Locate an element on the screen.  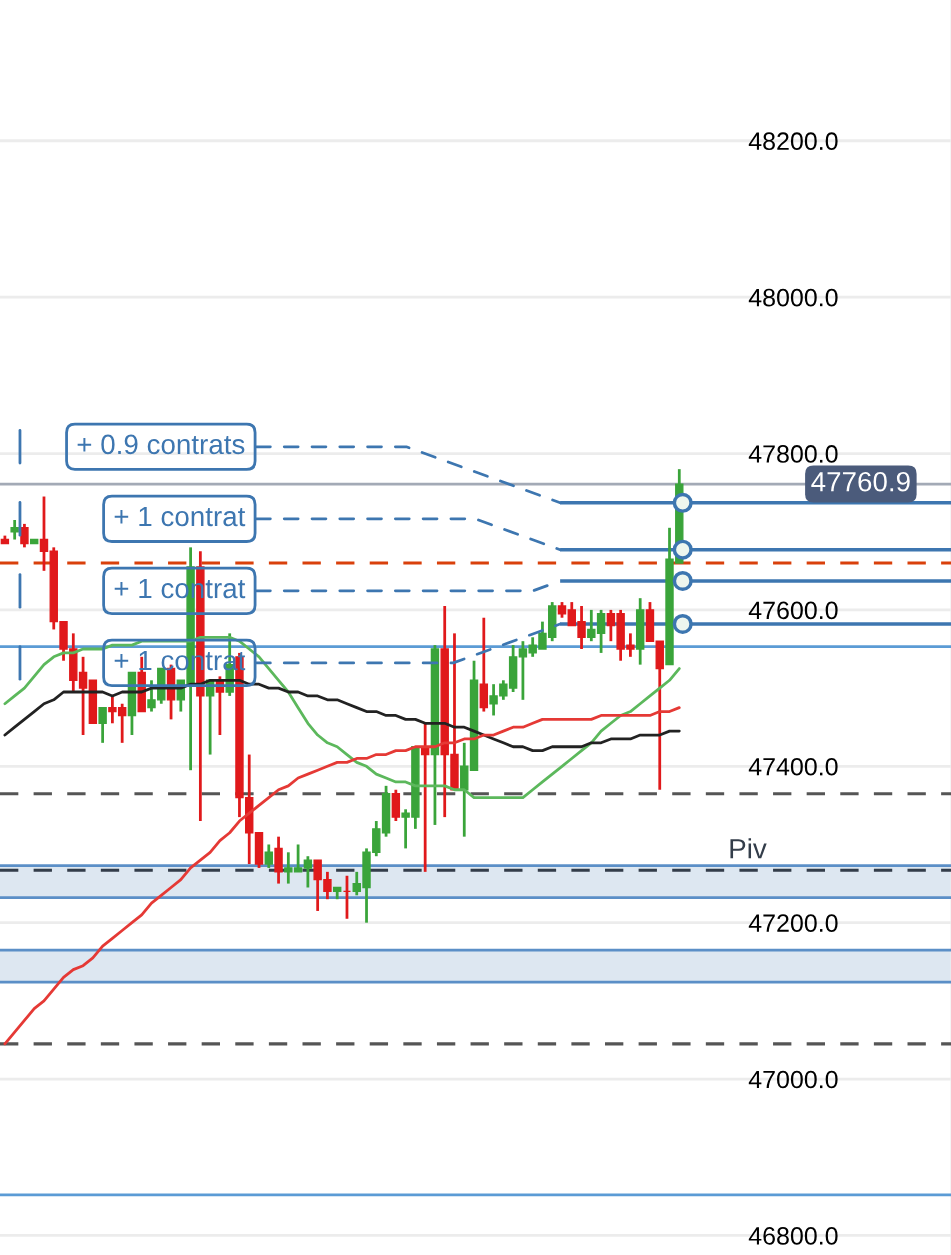
ref-line-label: + 1 contrat is located at coordinates (180, 516).